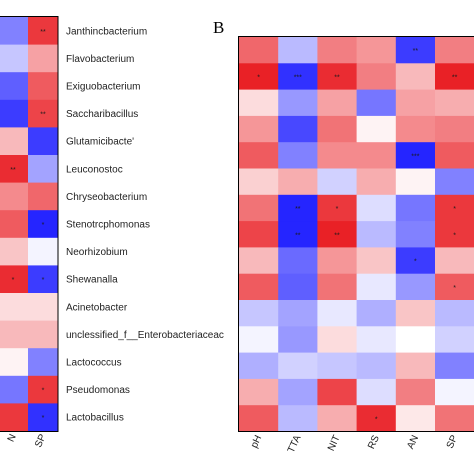 This screenshot has height=474, width=474. What do you see at coordinates (103, 87) in the screenshot?
I see `genus-label: Exiguobacterium` at bounding box center [103, 87].